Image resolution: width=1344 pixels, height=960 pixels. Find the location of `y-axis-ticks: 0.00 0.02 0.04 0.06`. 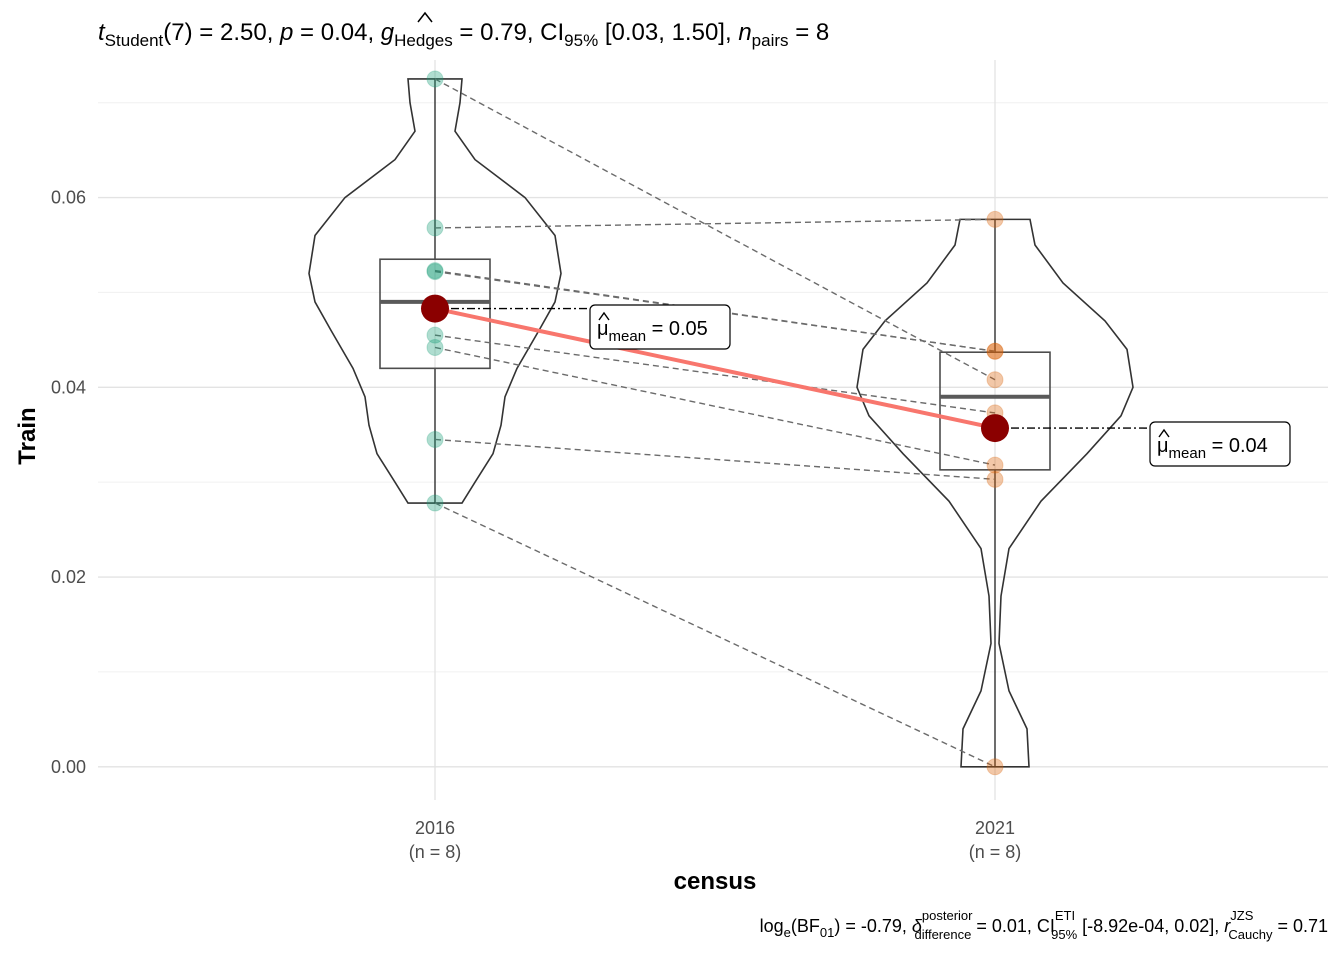

y-axis-ticks: 0.00 0.02 0.04 0.06 is located at coordinates (68, 482).